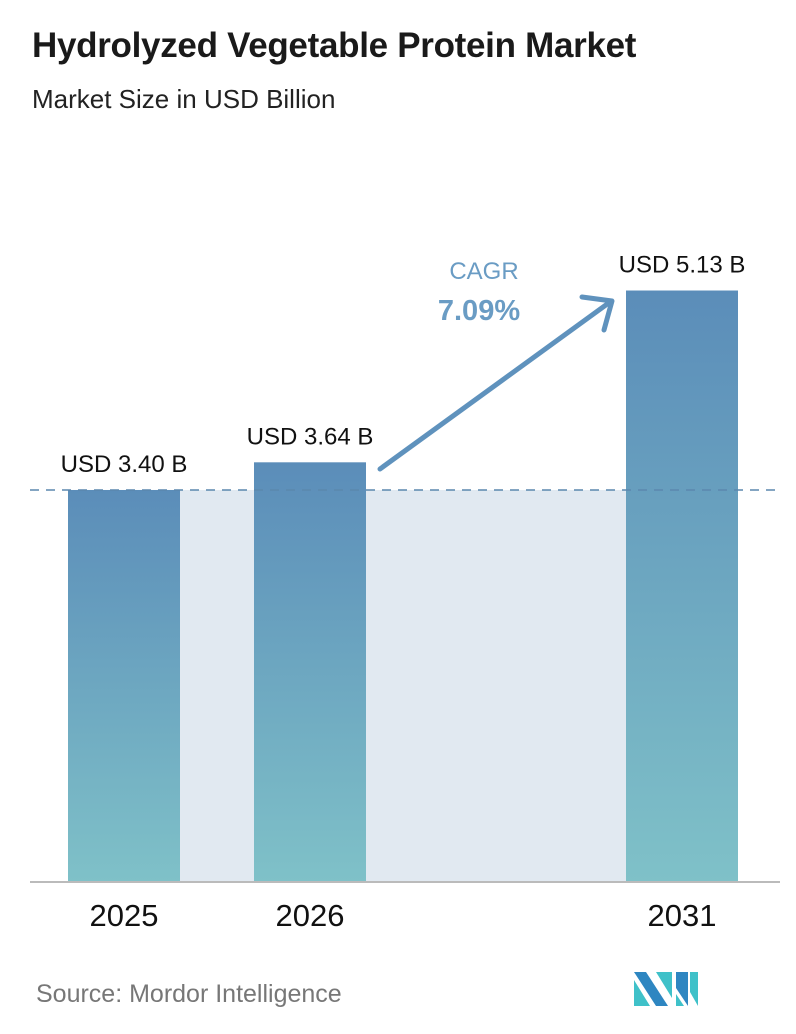 This screenshot has height=1034, width=796. What do you see at coordinates (597, 313) in the screenshot?
I see `cagr-arrow-head` at bounding box center [597, 313].